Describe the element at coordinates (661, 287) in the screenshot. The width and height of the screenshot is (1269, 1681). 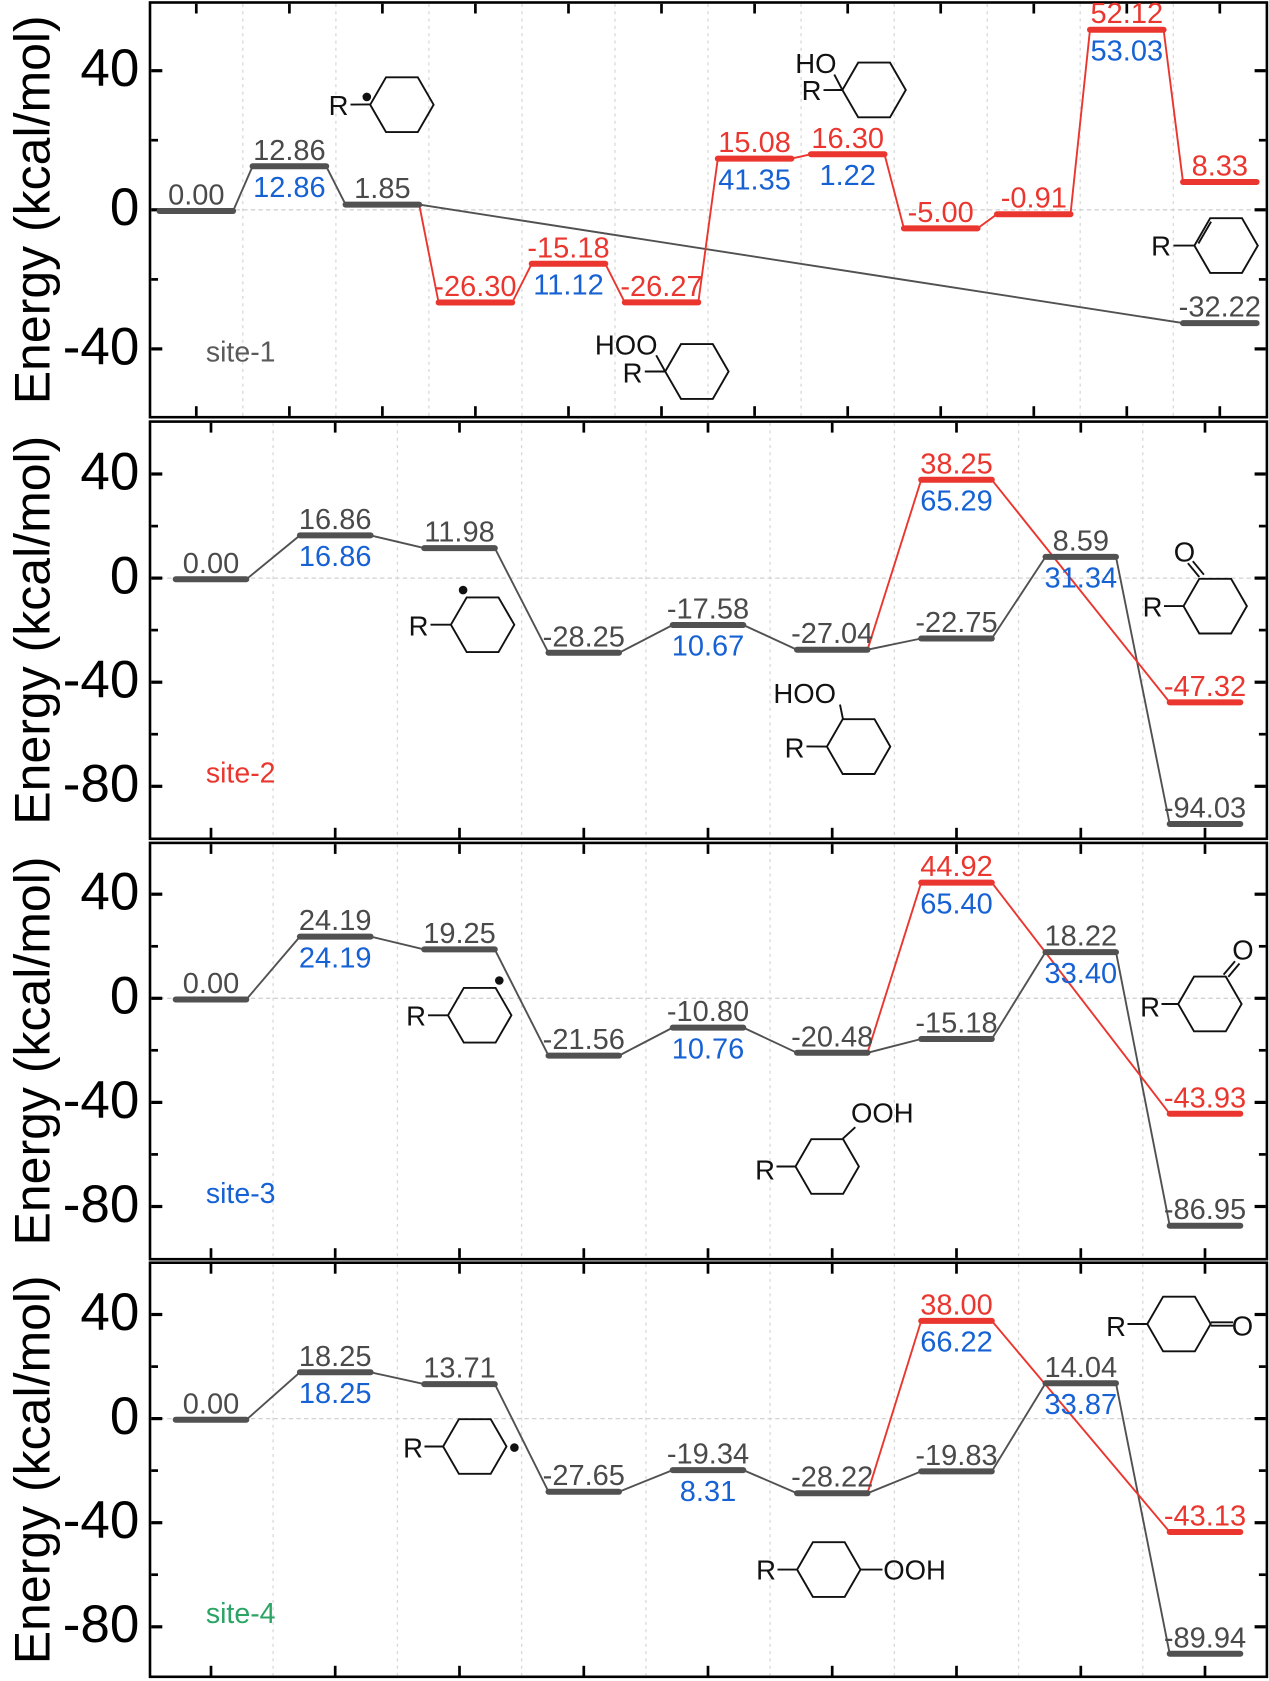
I see `svg-text: -26.27` at that location.